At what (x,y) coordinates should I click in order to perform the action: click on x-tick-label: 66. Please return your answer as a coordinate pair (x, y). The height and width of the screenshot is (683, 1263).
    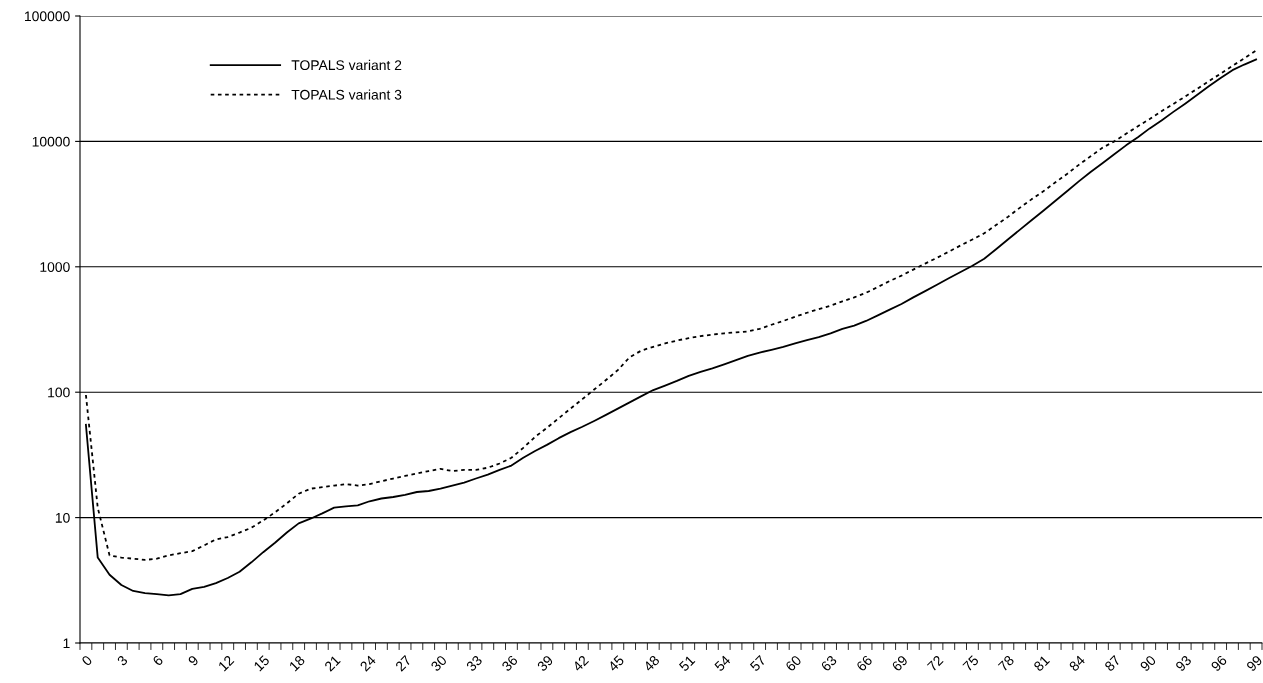
    Looking at the image, I should click on (864, 663).